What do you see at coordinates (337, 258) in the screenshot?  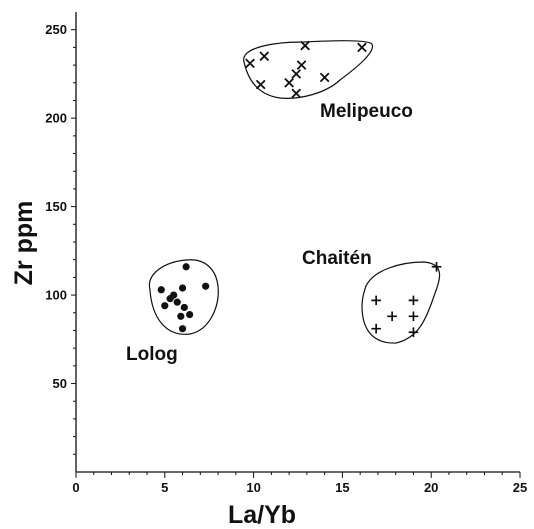 I see `chaiten-label: Chaitén` at bounding box center [337, 258].